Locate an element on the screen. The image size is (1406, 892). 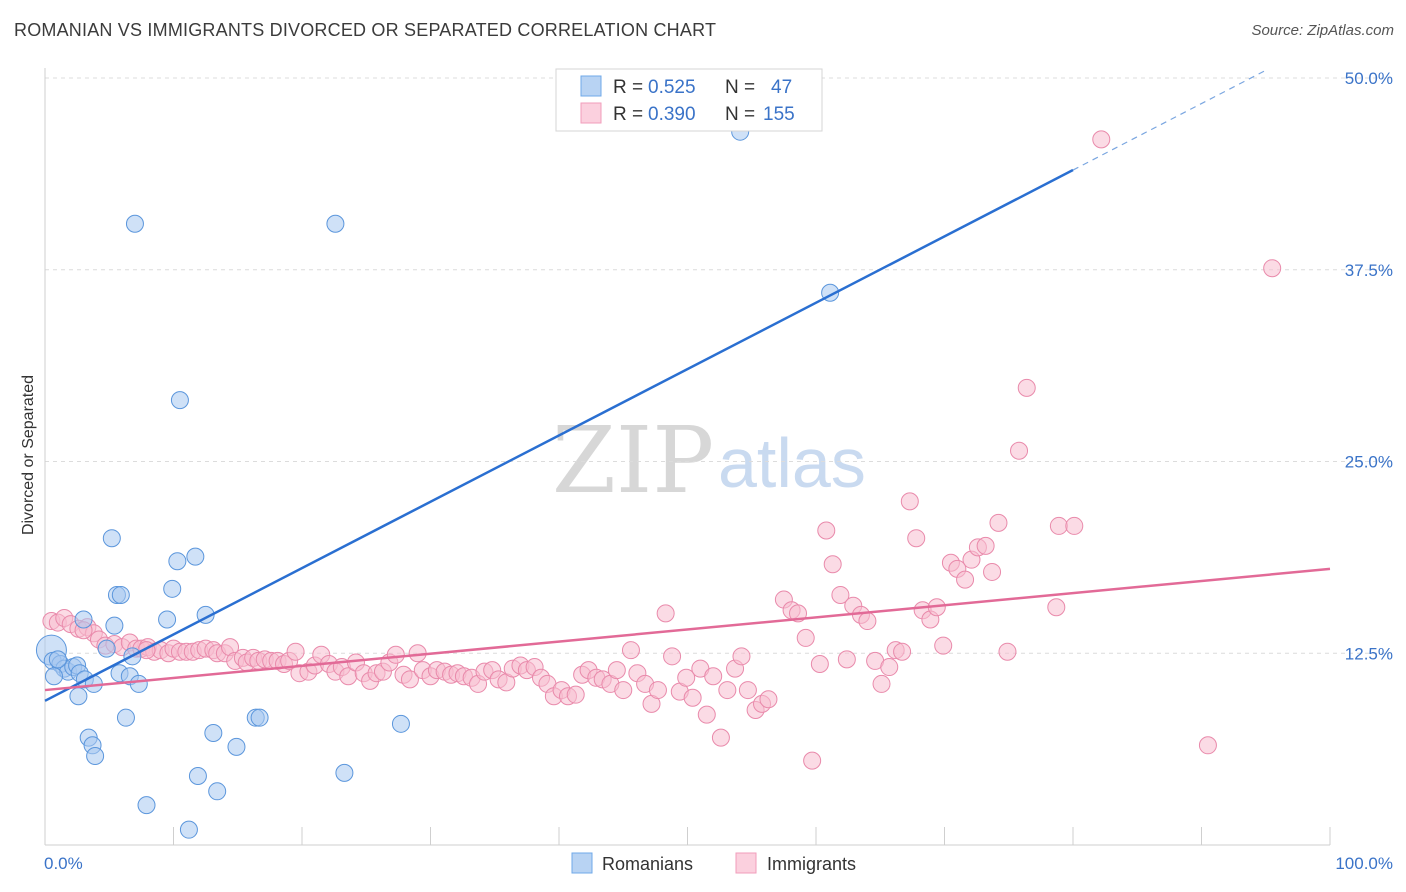
y-tick-label: 12.5% is located at coordinates (1369, 653).